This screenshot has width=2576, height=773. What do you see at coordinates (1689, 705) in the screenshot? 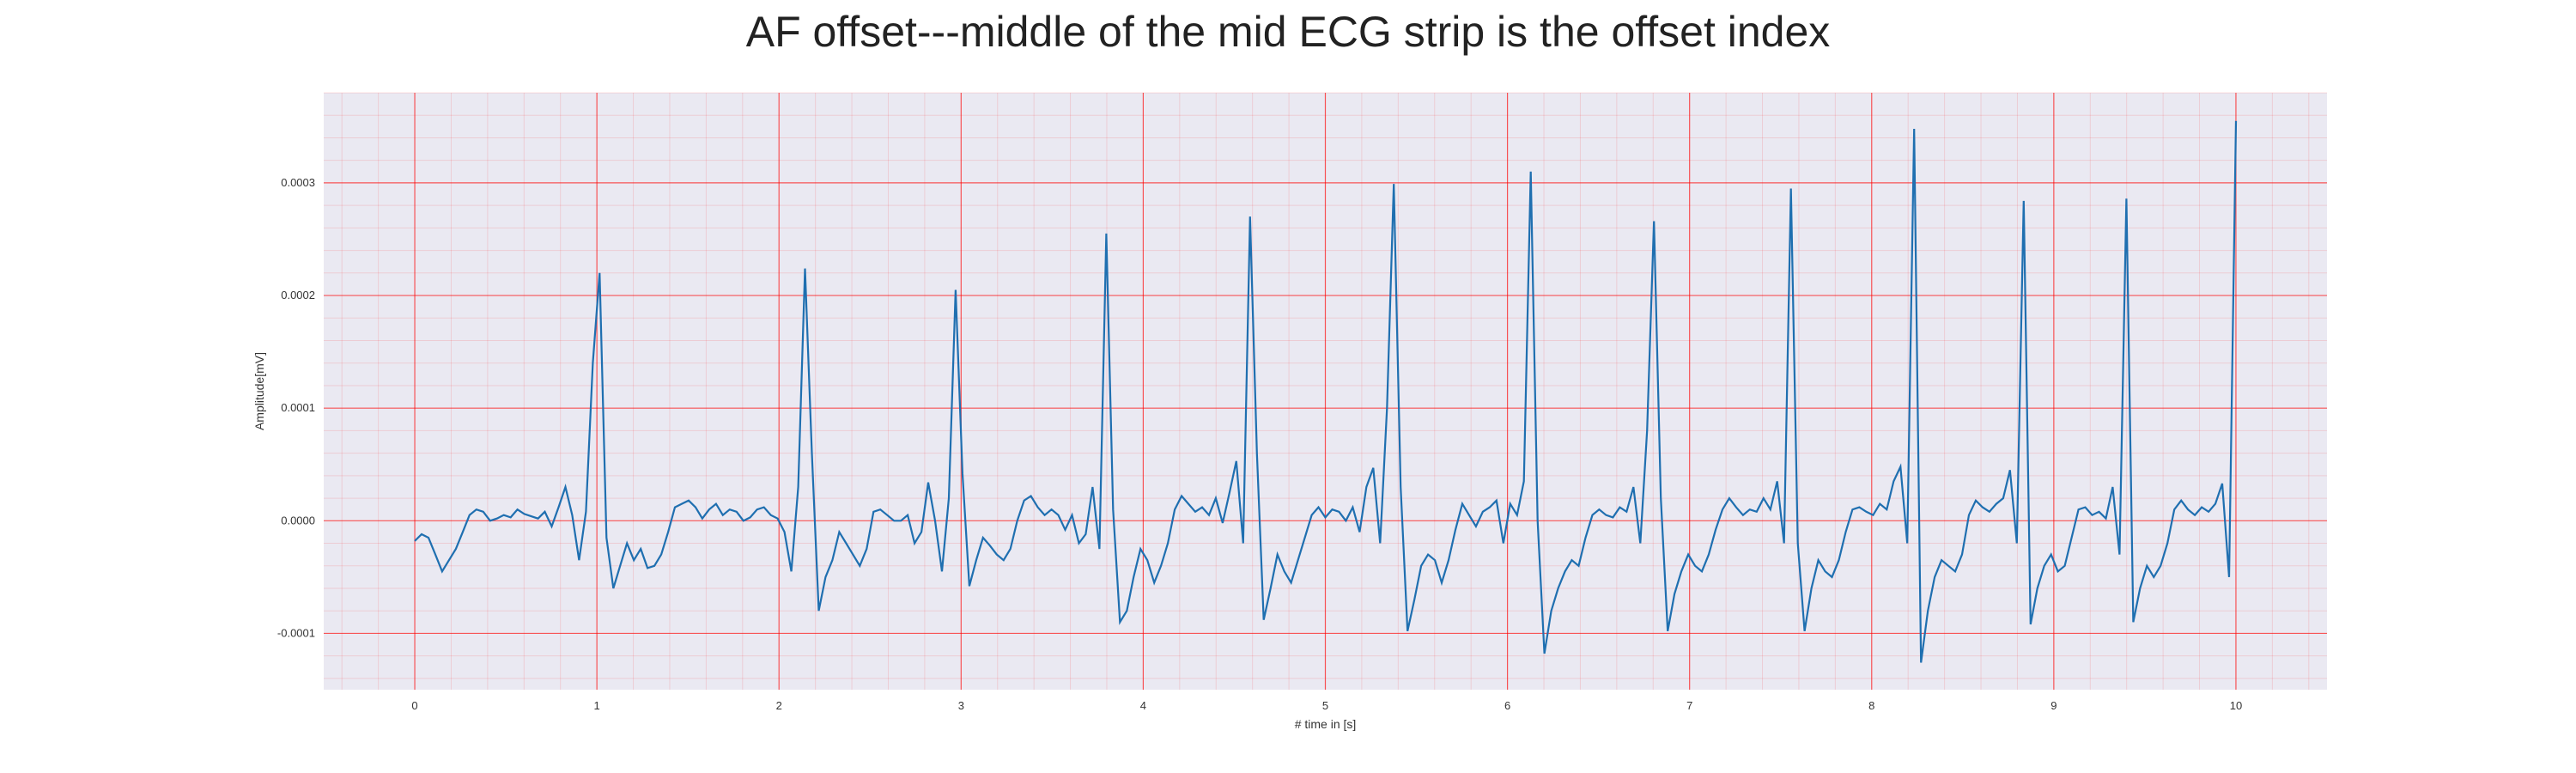
I see `x-tick-label: 7` at bounding box center [1689, 705].